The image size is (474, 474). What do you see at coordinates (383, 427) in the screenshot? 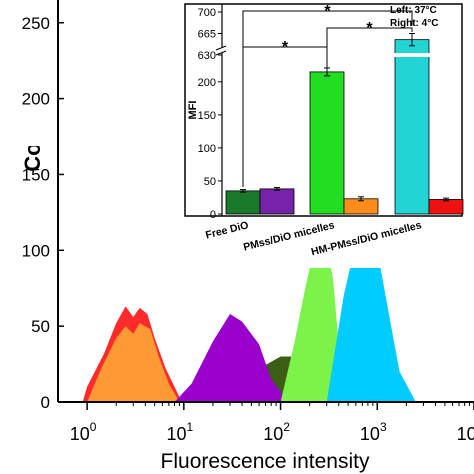
I see `histogram-x-tick-exponent: 3` at bounding box center [383, 427].